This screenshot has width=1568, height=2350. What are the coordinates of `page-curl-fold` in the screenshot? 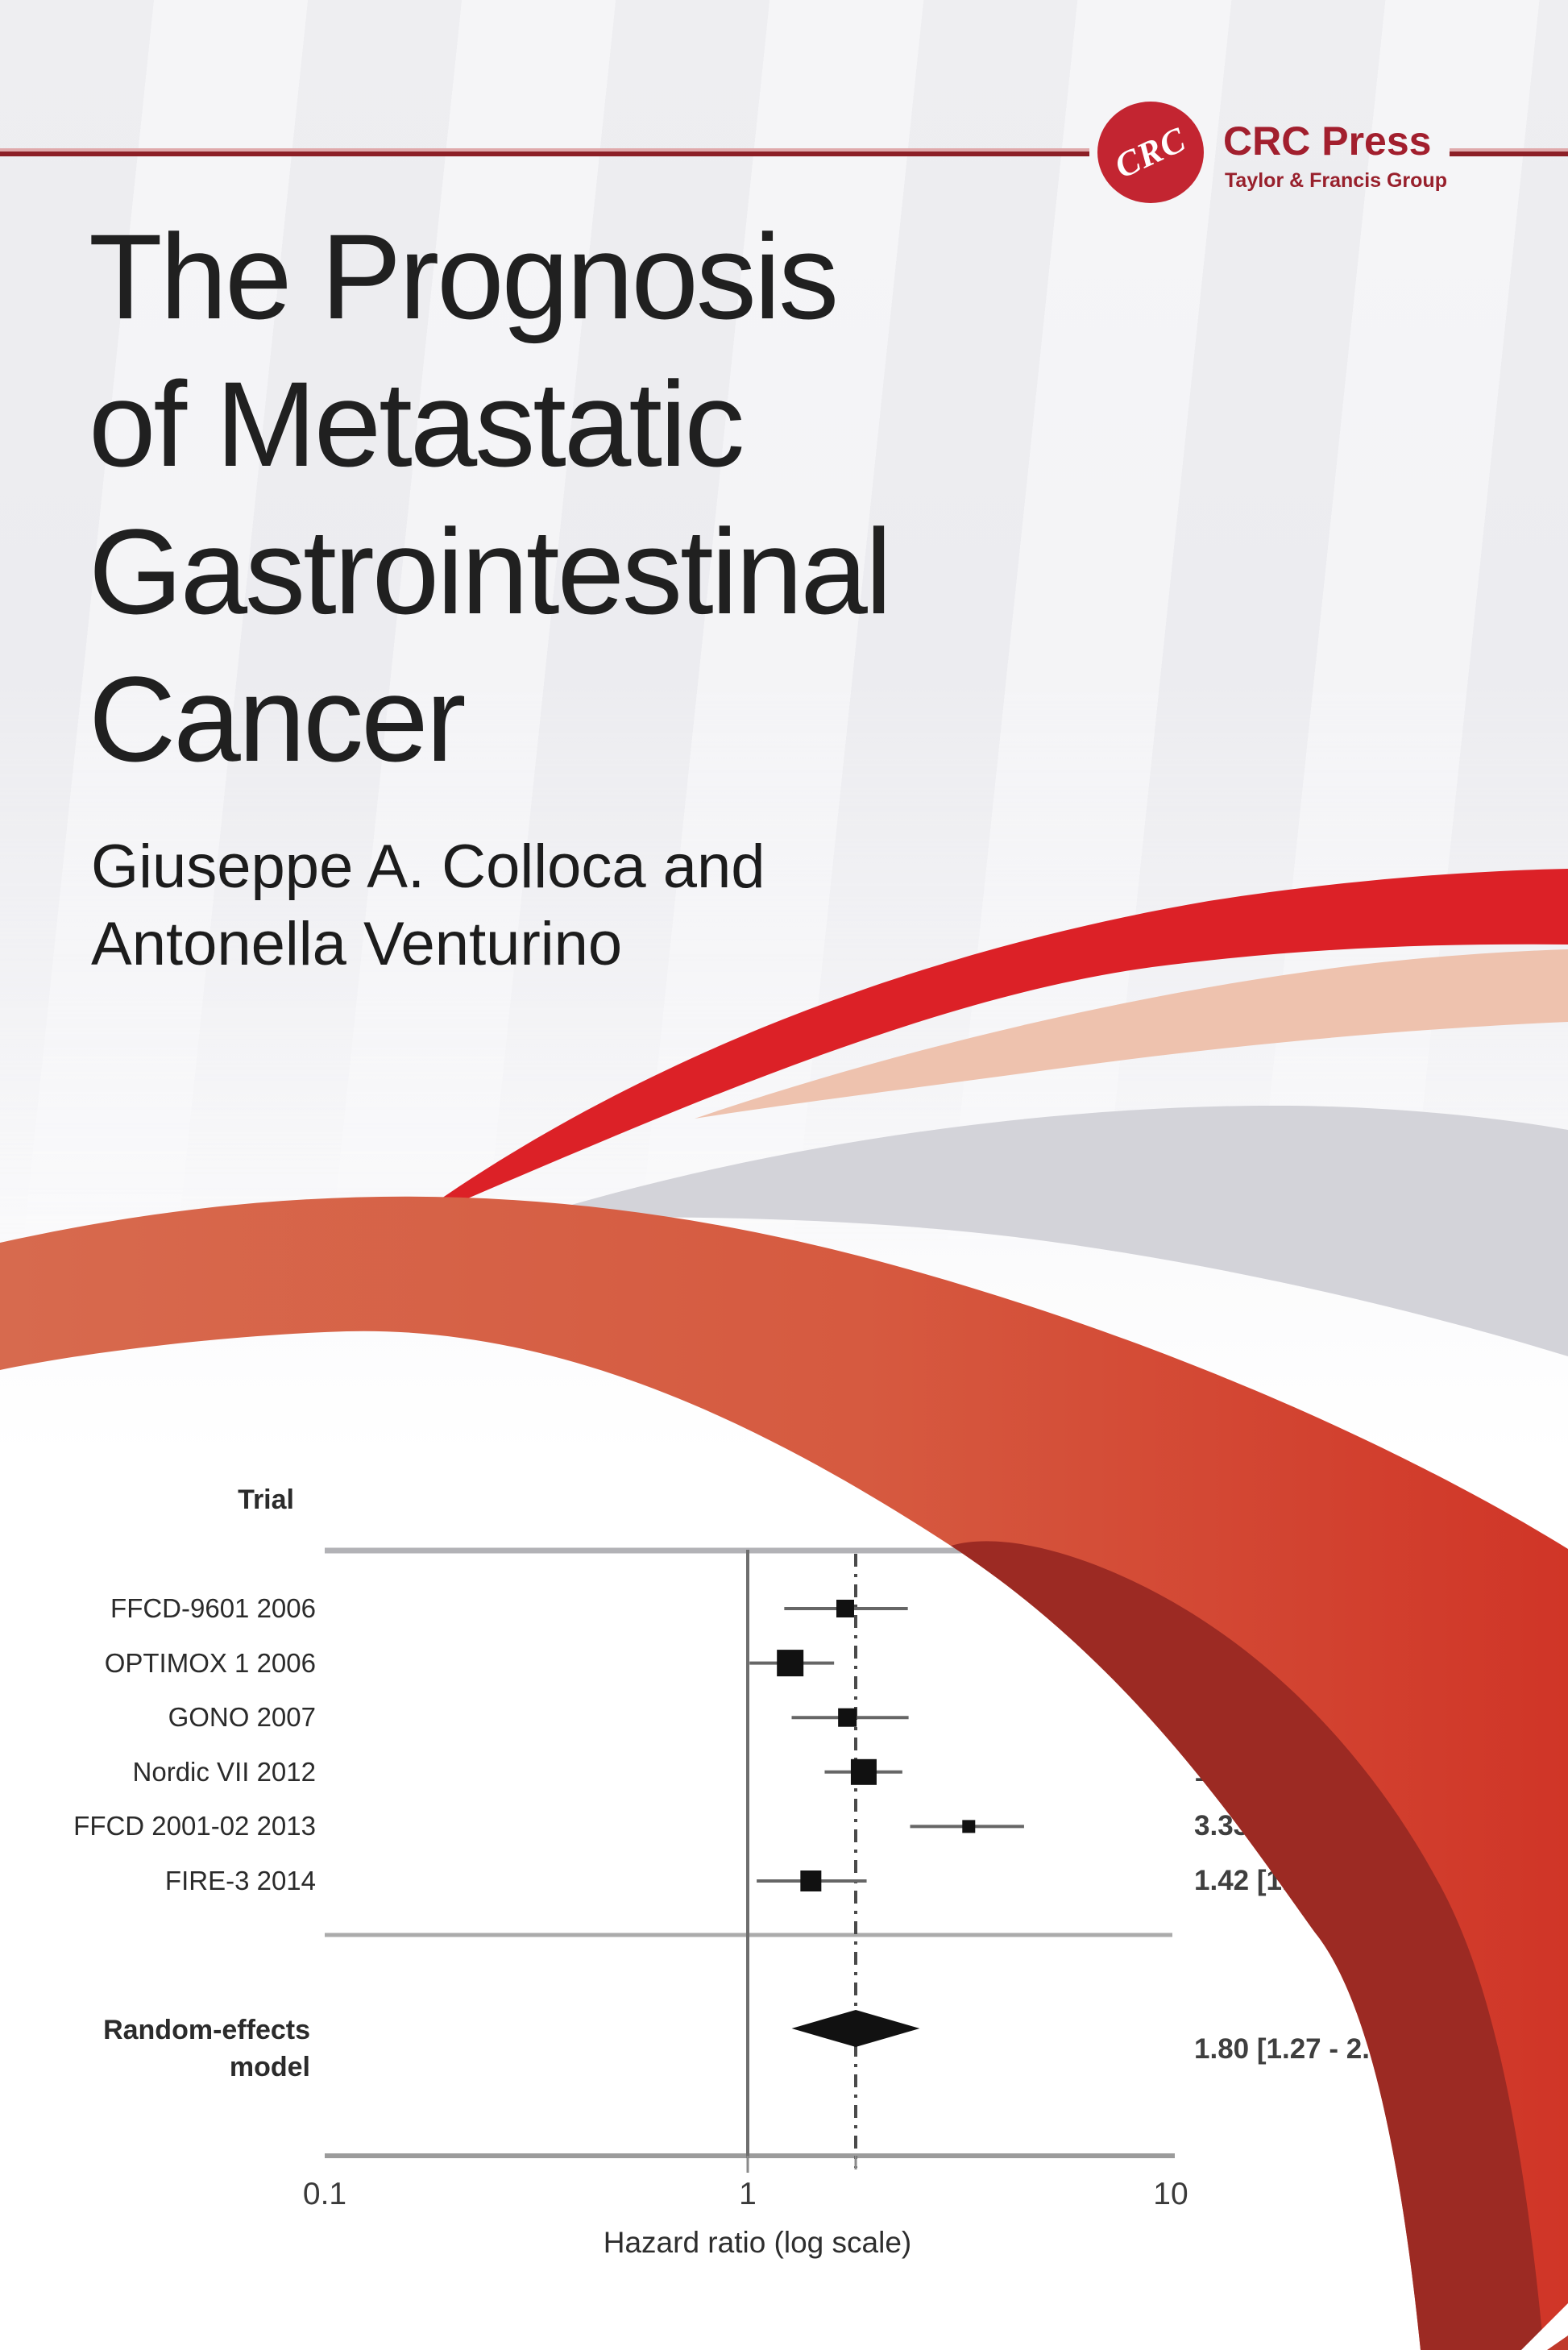 It's located at (1557, 2342).